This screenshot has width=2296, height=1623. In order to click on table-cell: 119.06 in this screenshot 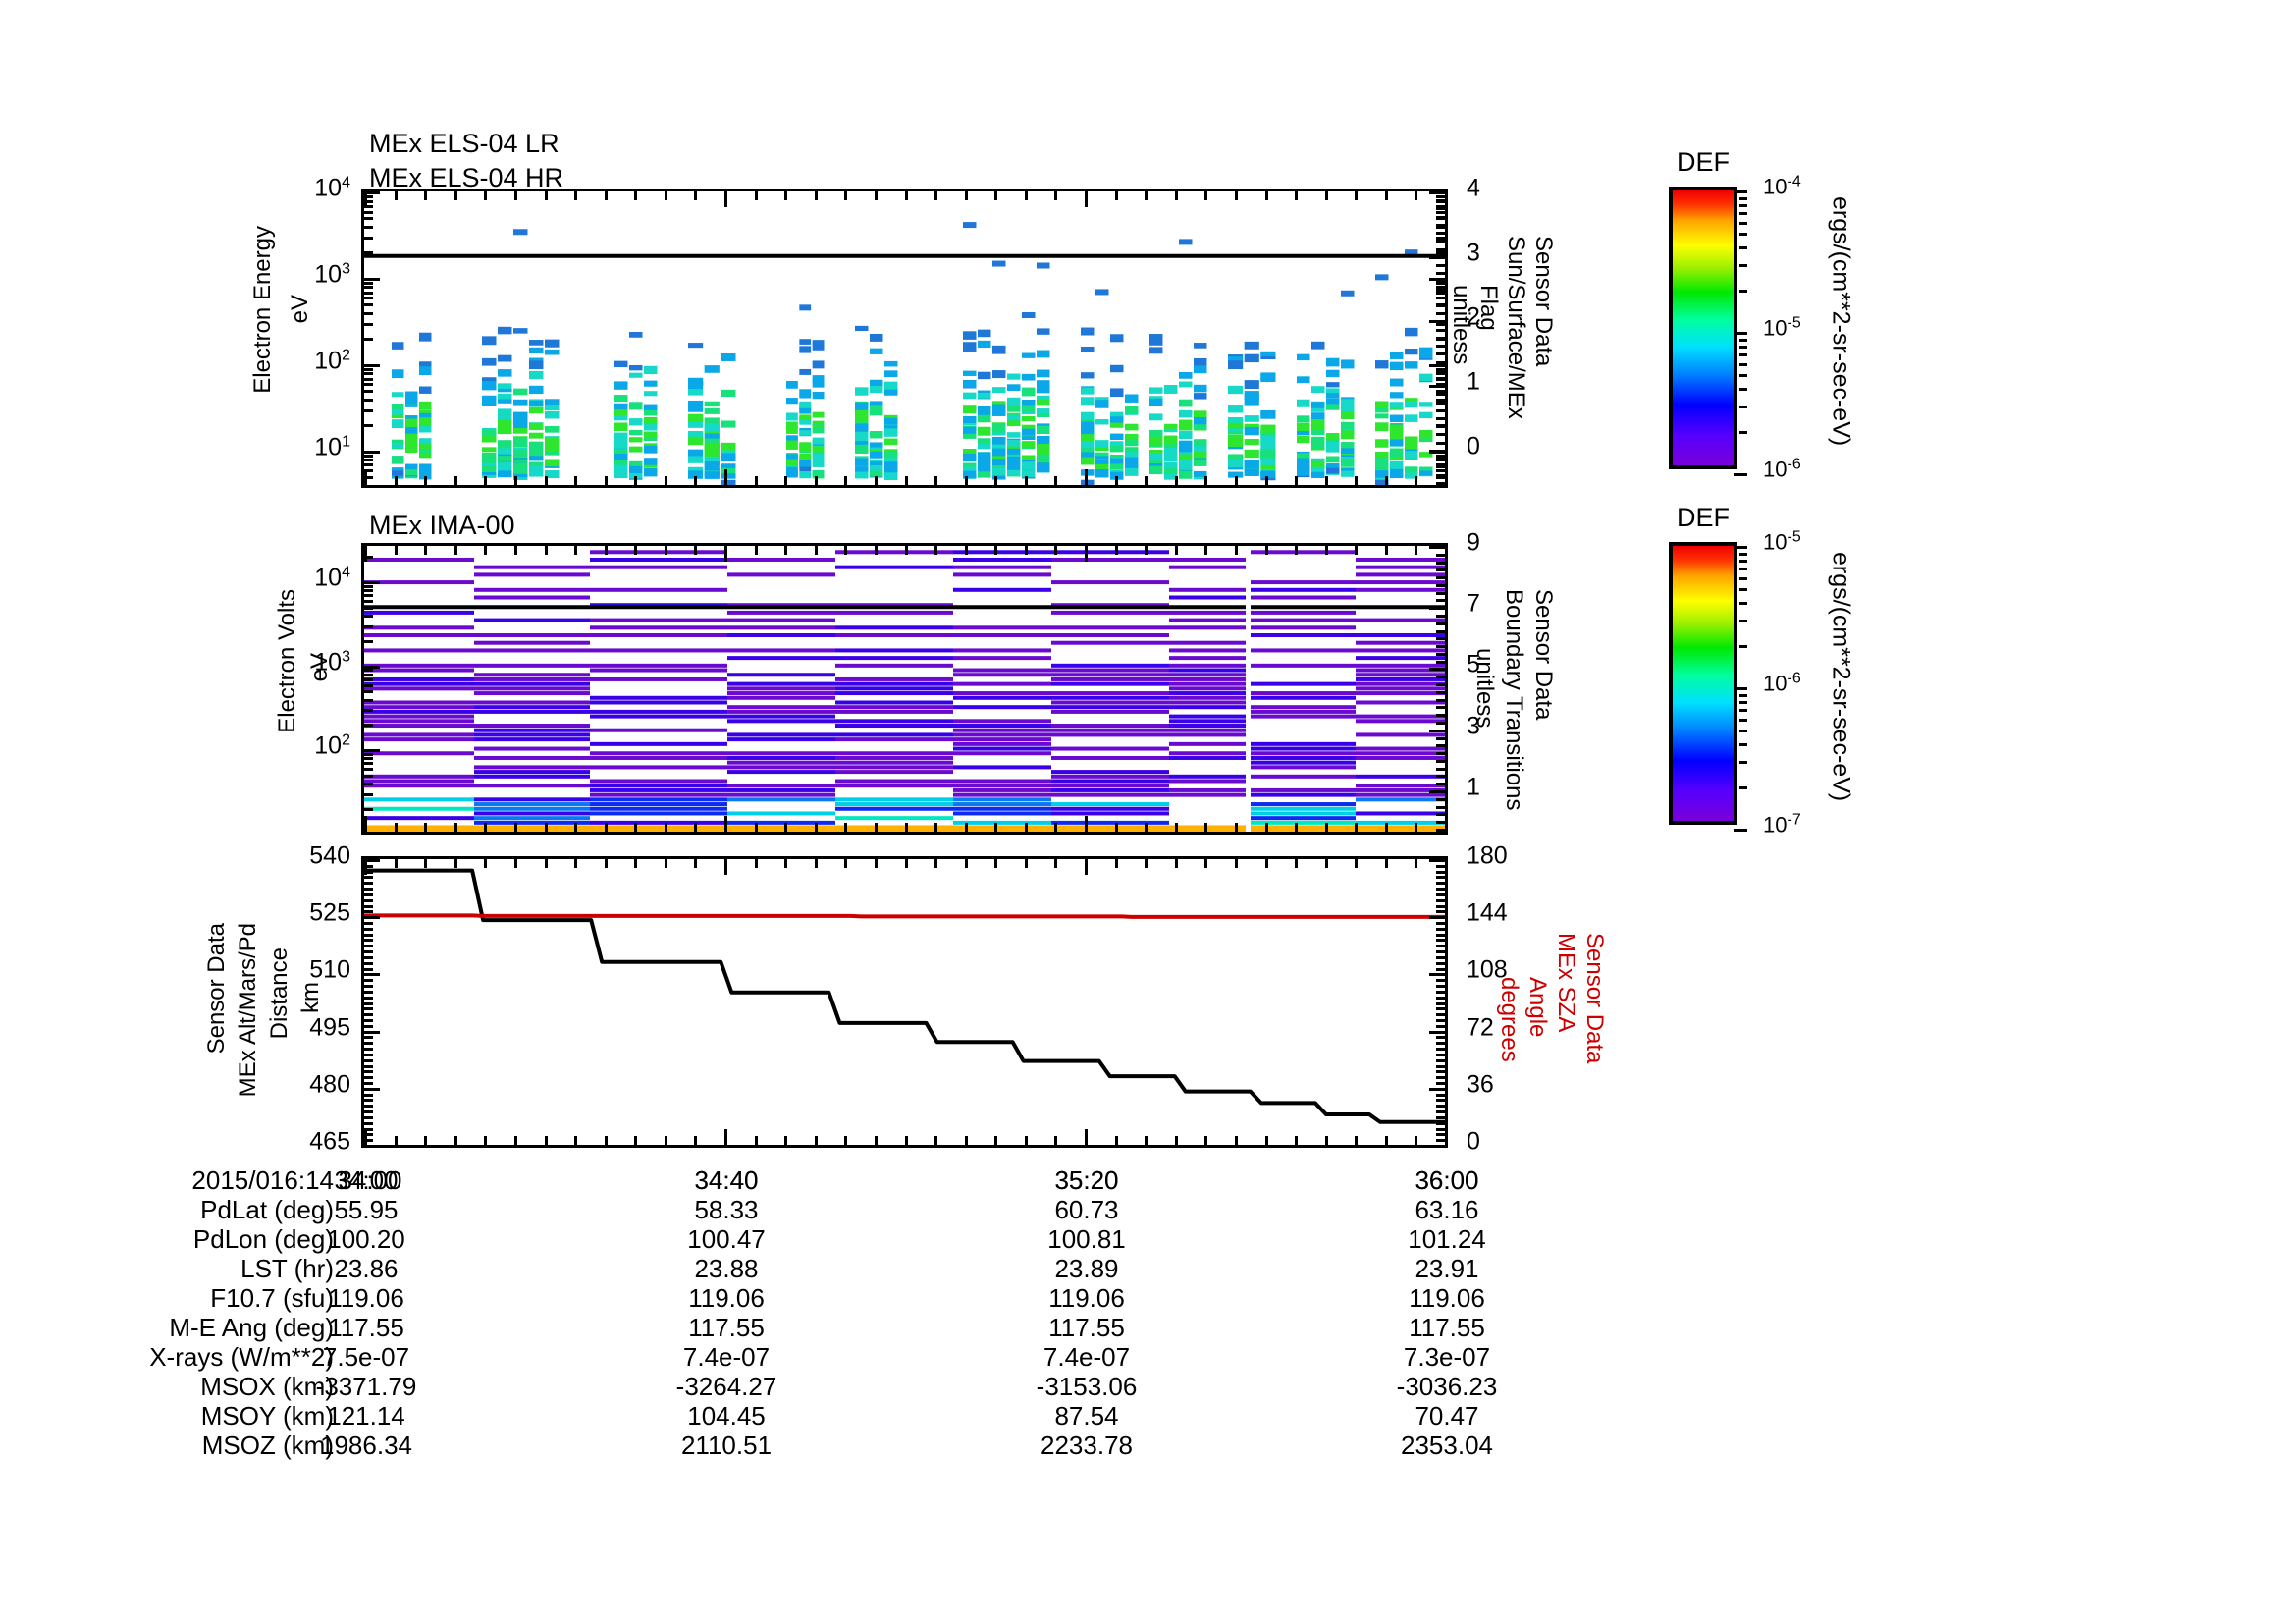, I will do `click(1086, 1298)`.